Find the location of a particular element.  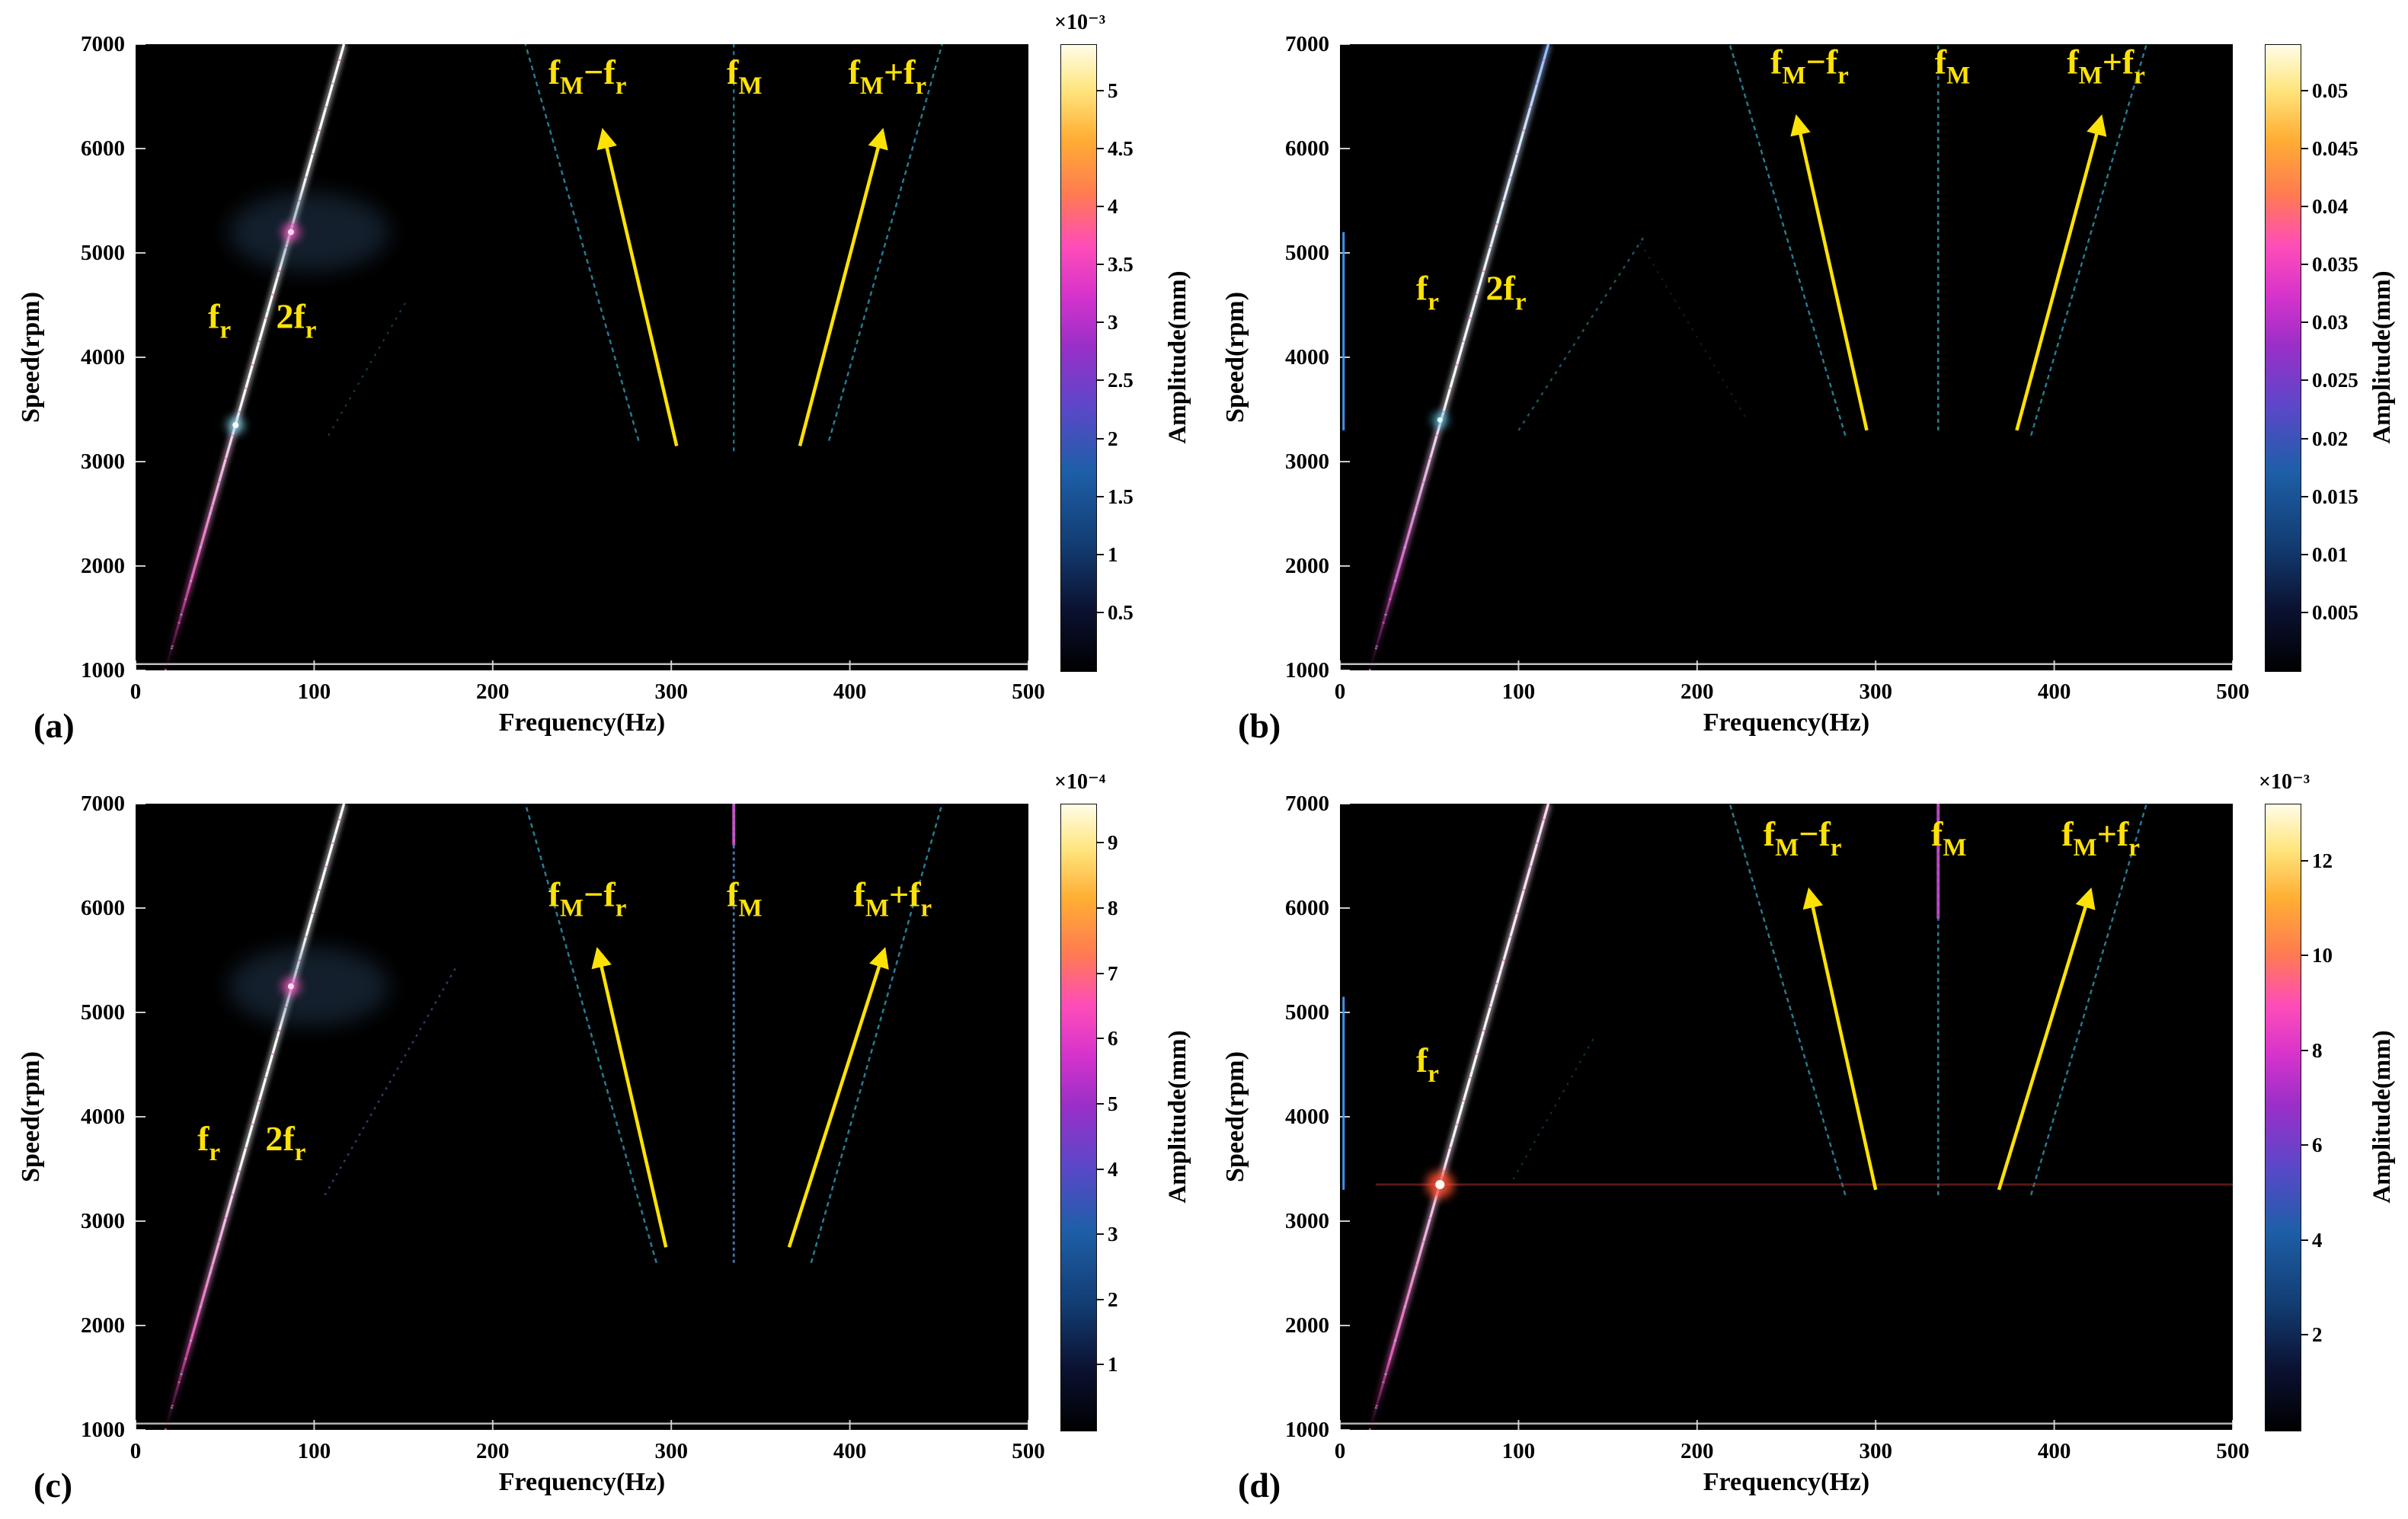

colorbar-tick-label: 4 is located at coordinates (1113, 1169).